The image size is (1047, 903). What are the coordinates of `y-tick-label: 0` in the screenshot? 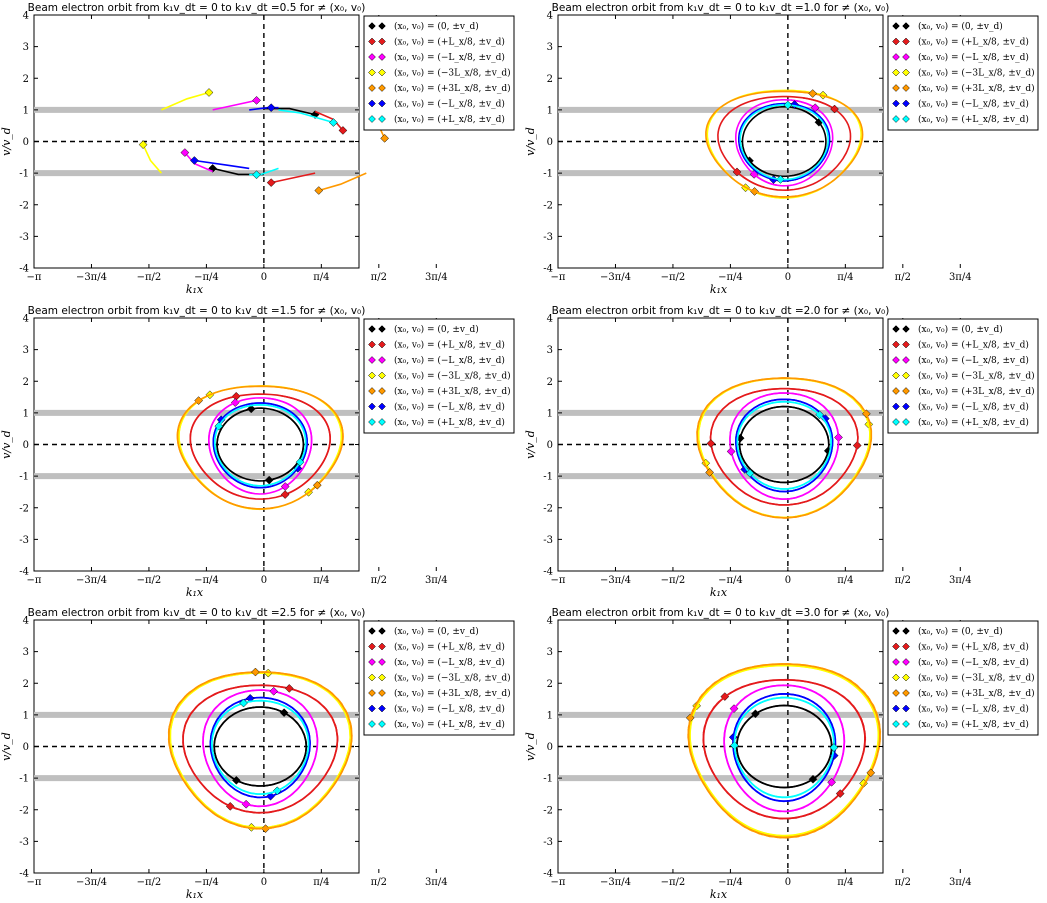 It's located at (26, 445).